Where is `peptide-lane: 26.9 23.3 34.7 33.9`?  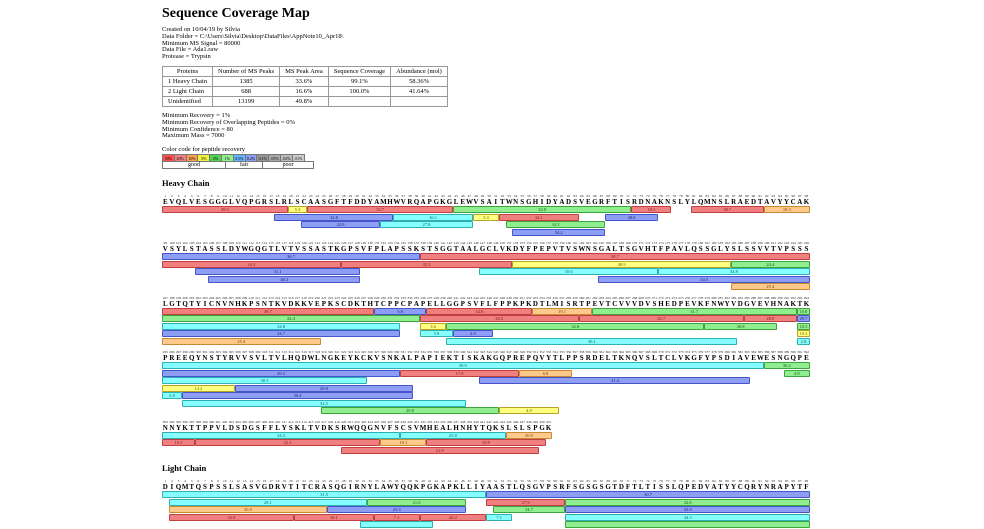 peptide-lane: 26.9 23.3 34.7 33.9 is located at coordinates (486, 510).